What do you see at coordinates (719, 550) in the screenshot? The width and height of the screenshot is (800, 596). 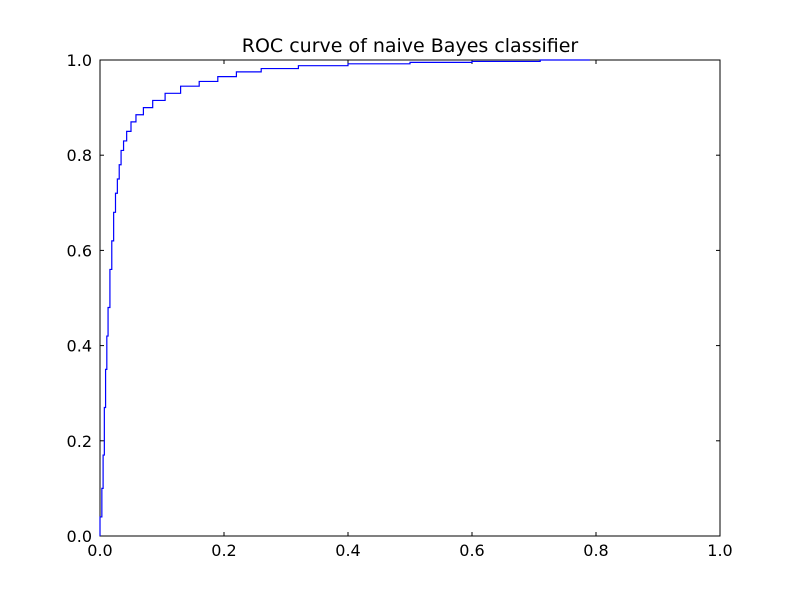 I see `x-tick-label: 1.0` at bounding box center [719, 550].